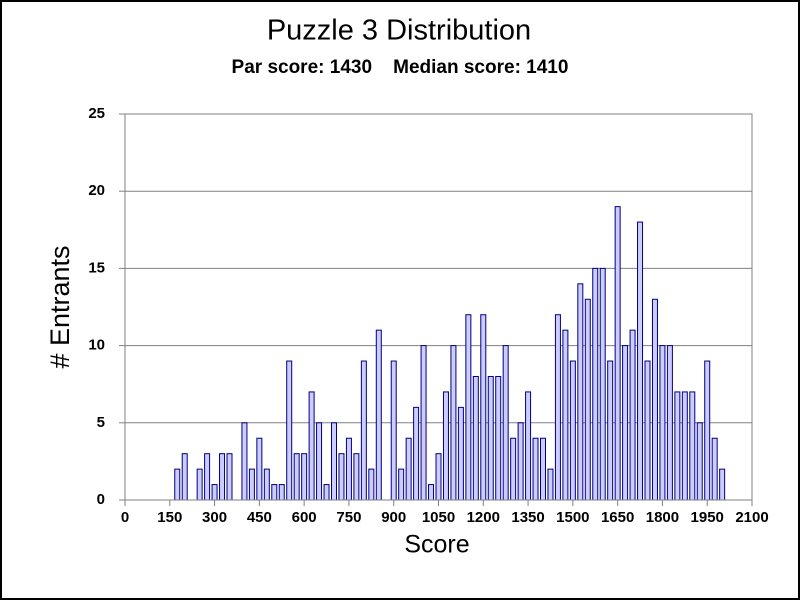 The height and width of the screenshot is (600, 800). I want to click on x-tick-label: 1950, so click(707, 517).